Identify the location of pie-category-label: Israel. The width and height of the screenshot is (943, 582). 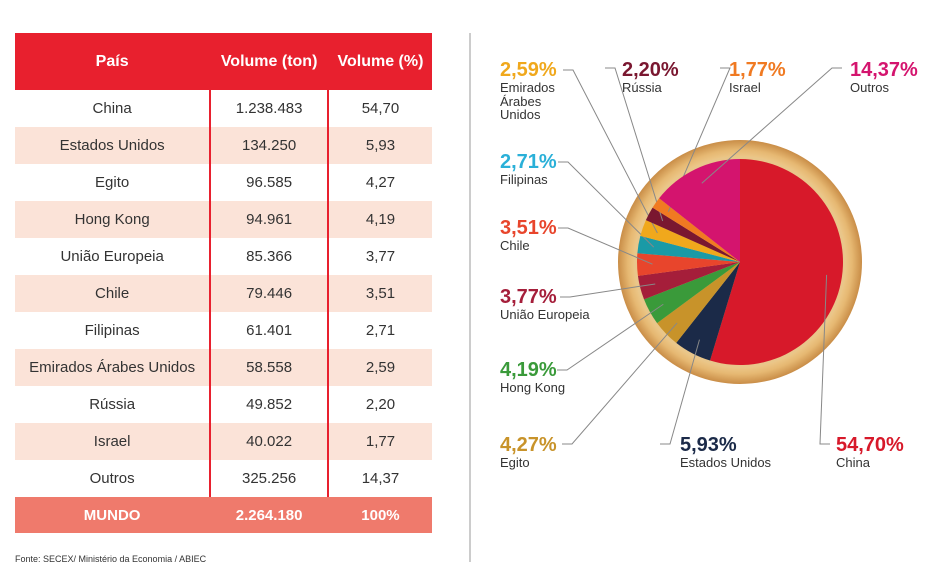
(745, 87).